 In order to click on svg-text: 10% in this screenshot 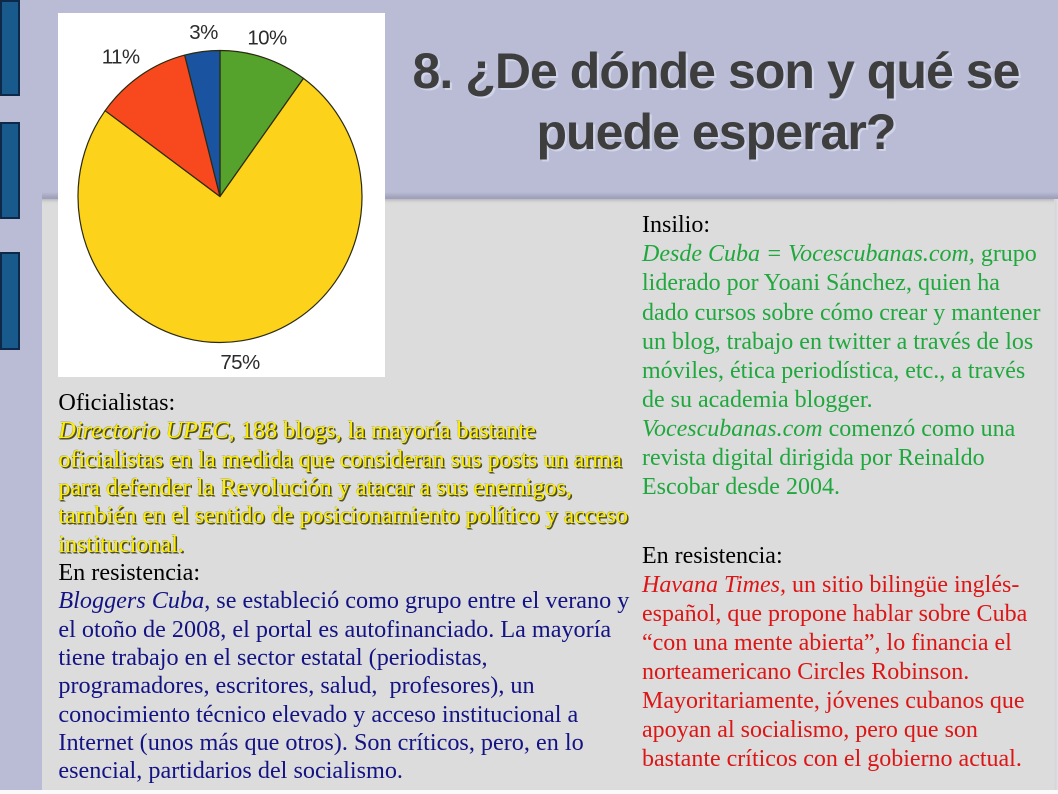, I will do `click(267, 38)`.